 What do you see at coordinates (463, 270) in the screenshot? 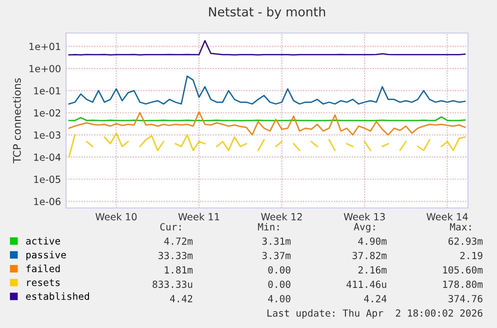
I see `text: 105.60m` at bounding box center [463, 270].